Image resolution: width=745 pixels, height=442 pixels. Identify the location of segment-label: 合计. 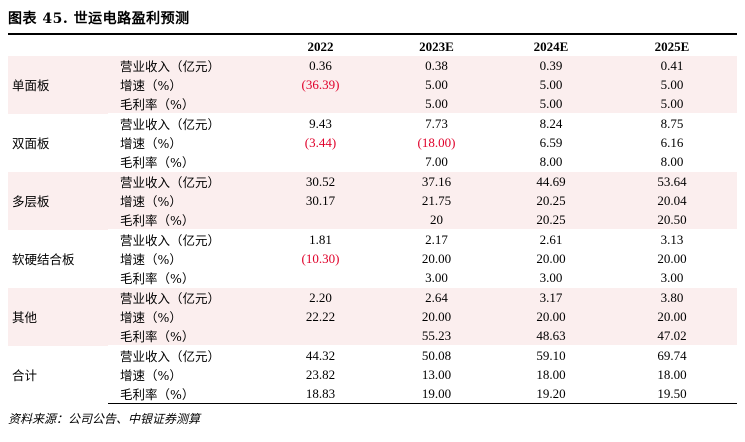
(25, 375).